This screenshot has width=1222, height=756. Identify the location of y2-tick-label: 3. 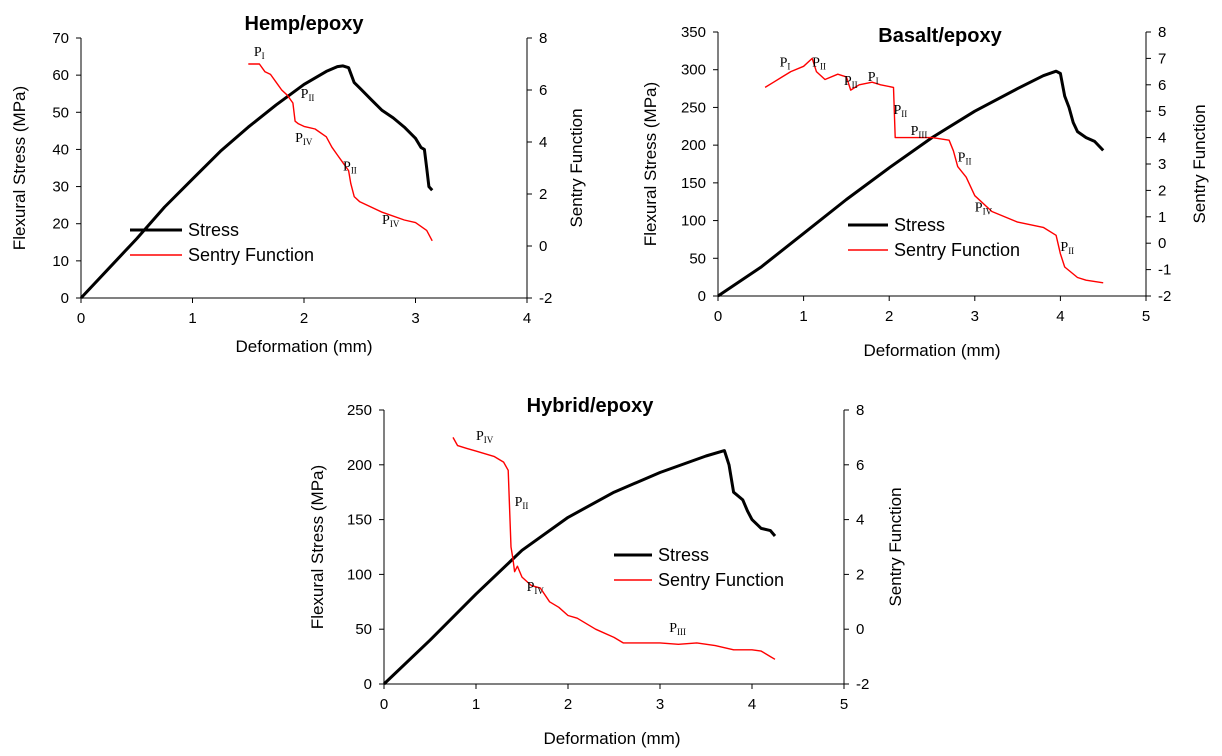
(1162, 164).